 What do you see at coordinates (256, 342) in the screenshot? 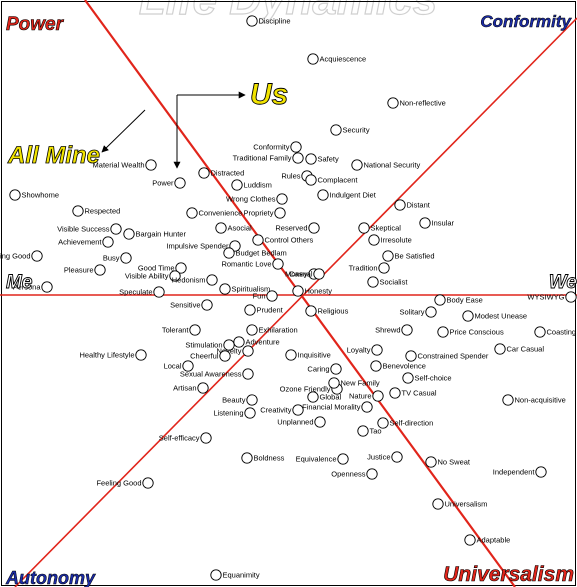
I see `value-item-adventure: Adventure` at bounding box center [256, 342].